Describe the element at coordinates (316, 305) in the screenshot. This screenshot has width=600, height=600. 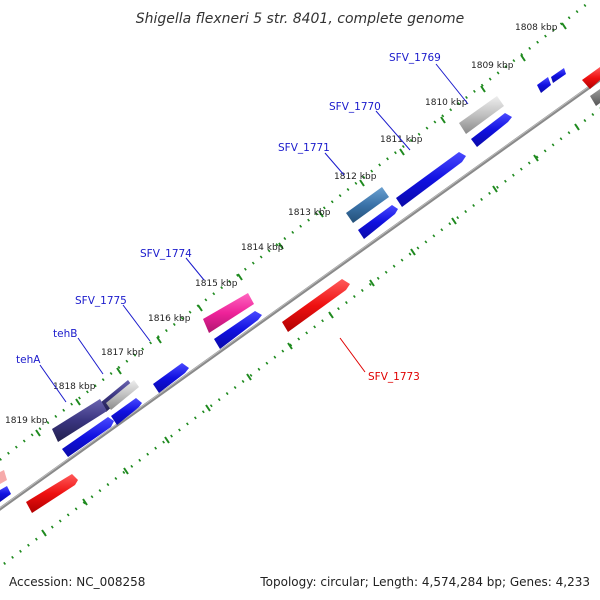
I see `gene-feature-sfv1773` at that location.